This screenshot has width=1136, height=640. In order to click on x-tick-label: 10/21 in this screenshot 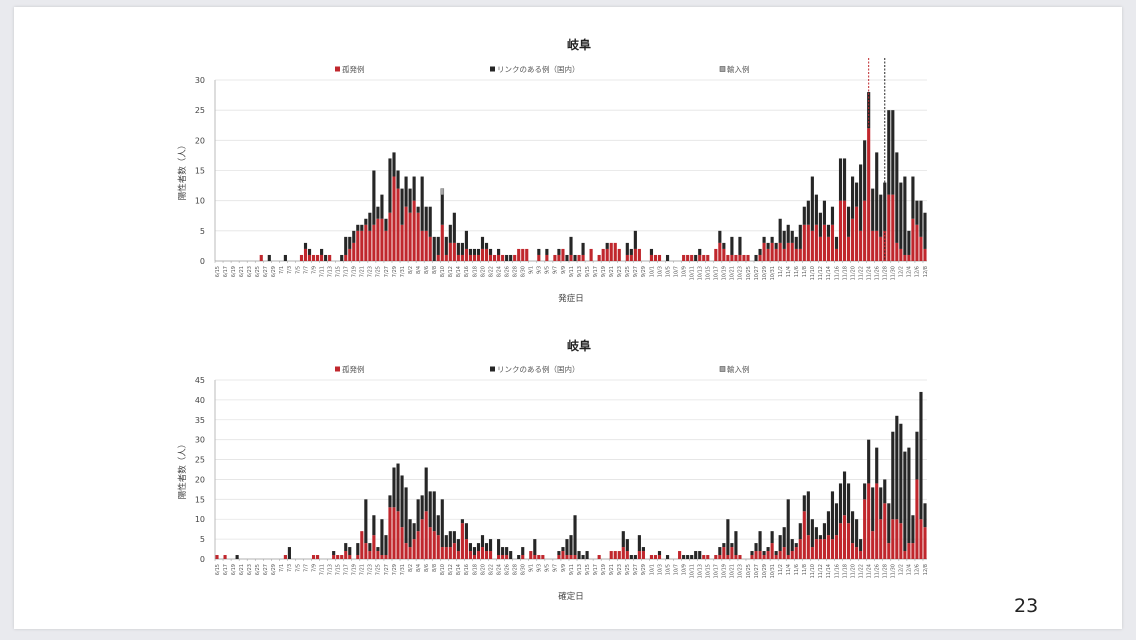, I will do `click(733, 273)`.